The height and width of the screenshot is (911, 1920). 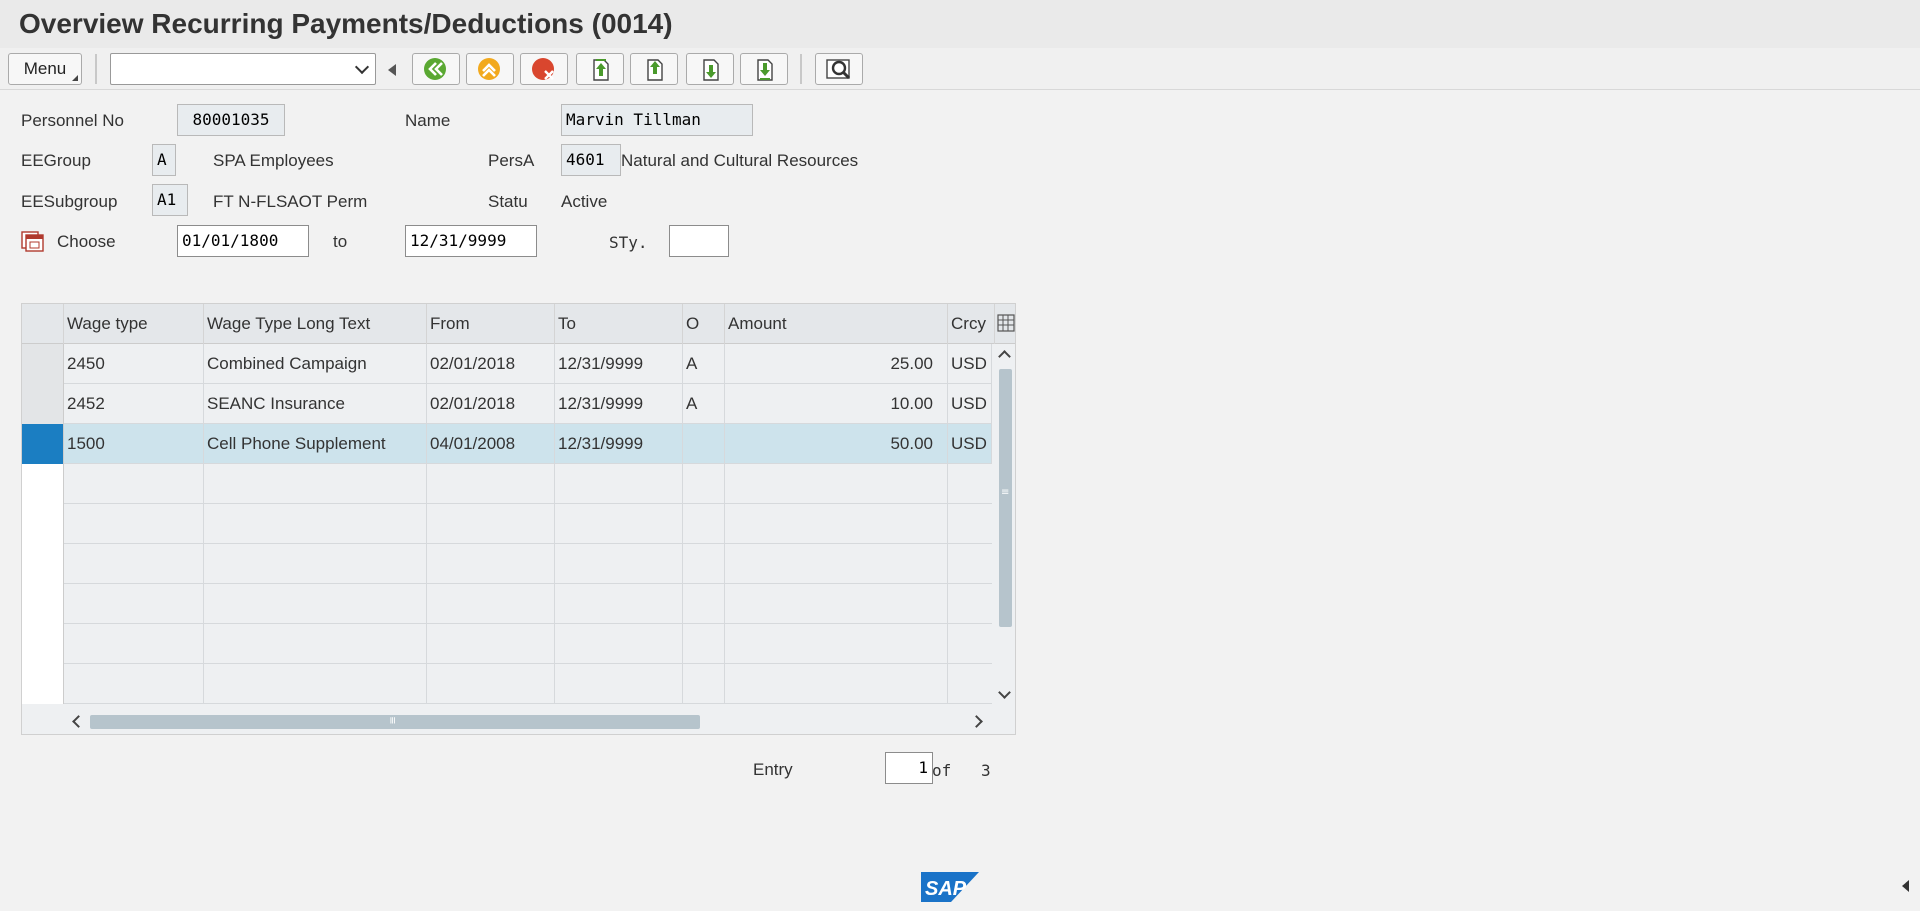 What do you see at coordinates (986, 770) in the screenshot?
I see `entry-total: 3` at bounding box center [986, 770].